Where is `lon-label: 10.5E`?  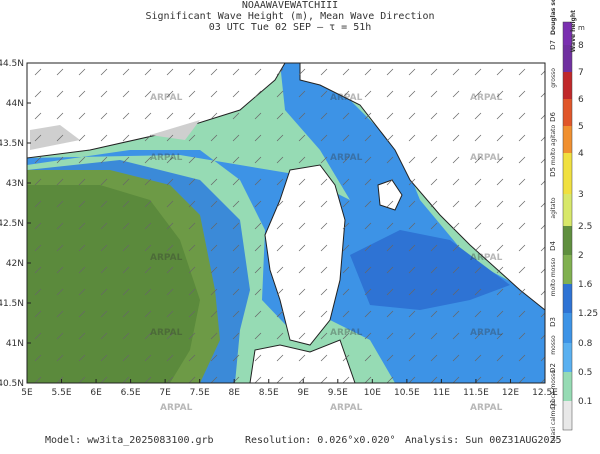
lon-label: 10.5E is located at coordinates (407, 393).